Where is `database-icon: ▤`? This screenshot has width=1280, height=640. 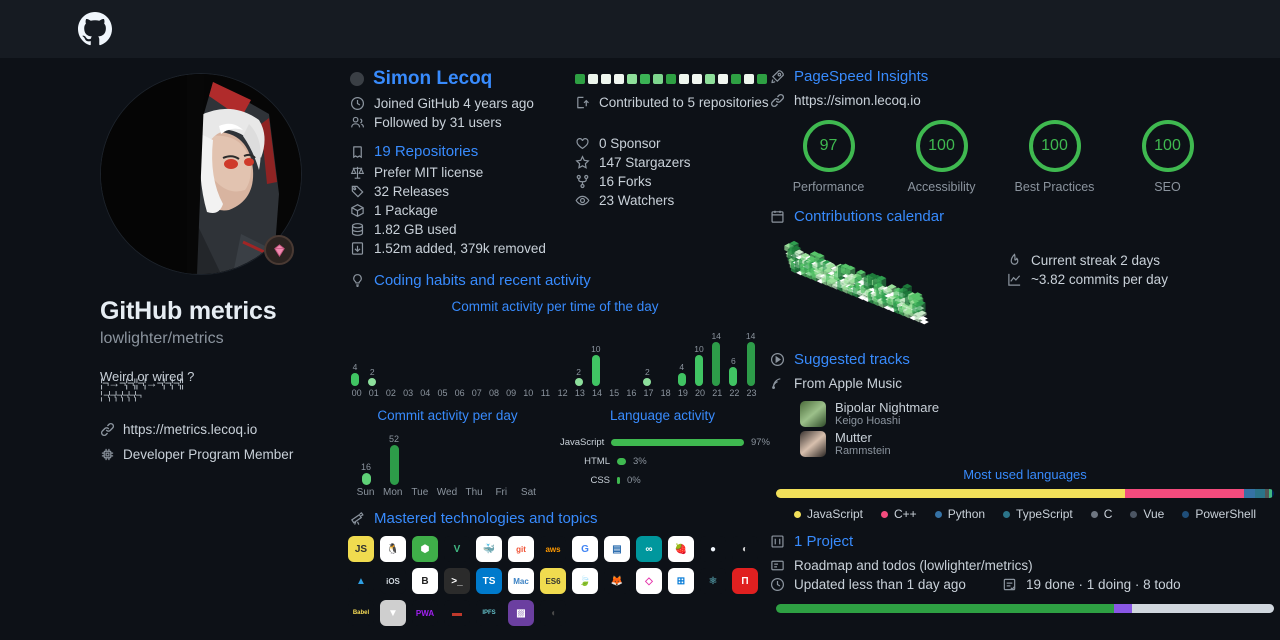
database-icon: ▤ is located at coordinates (617, 549).